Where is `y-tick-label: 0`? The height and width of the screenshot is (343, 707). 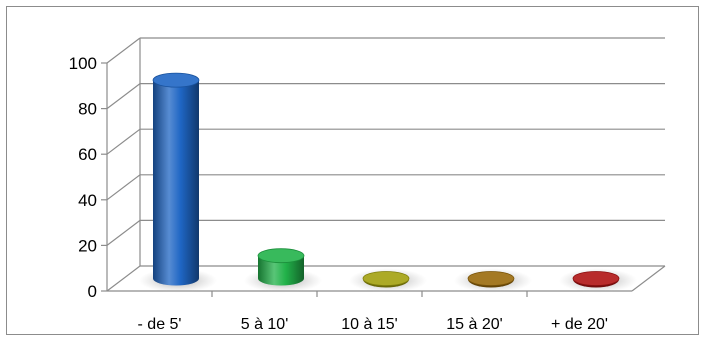
y-tick-label: 0 is located at coordinates (92, 291).